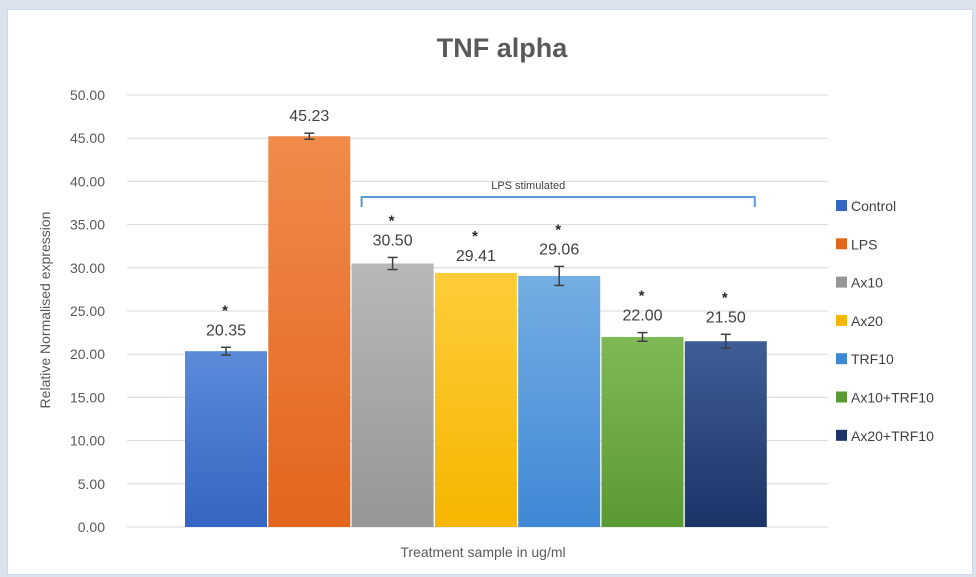  I want to click on lps-stimulated-bracket: LPS stimulated, so click(558, 193).